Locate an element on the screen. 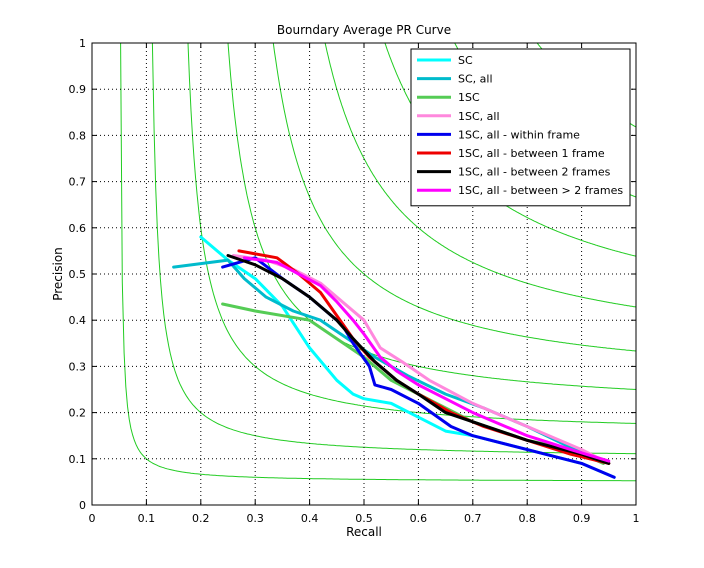 This screenshot has width=704, height=568. x-tick-label: 0.6 is located at coordinates (419, 518).